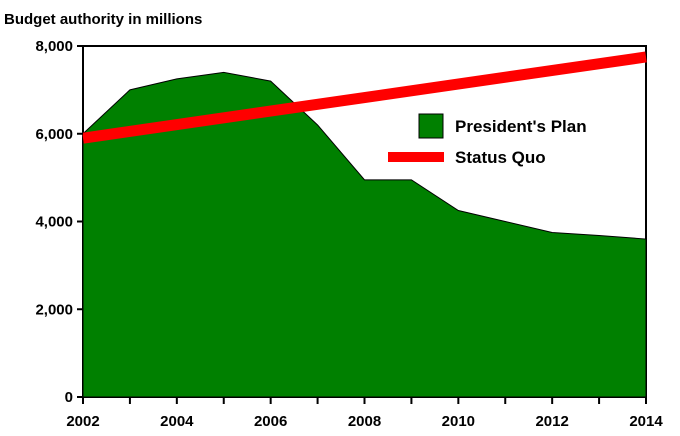 This screenshot has width=680, height=436. What do you see at coordinates (416, 157) in the screenshot?
I see `legend-swatch-status-quo` at bounding box center [416, 157].